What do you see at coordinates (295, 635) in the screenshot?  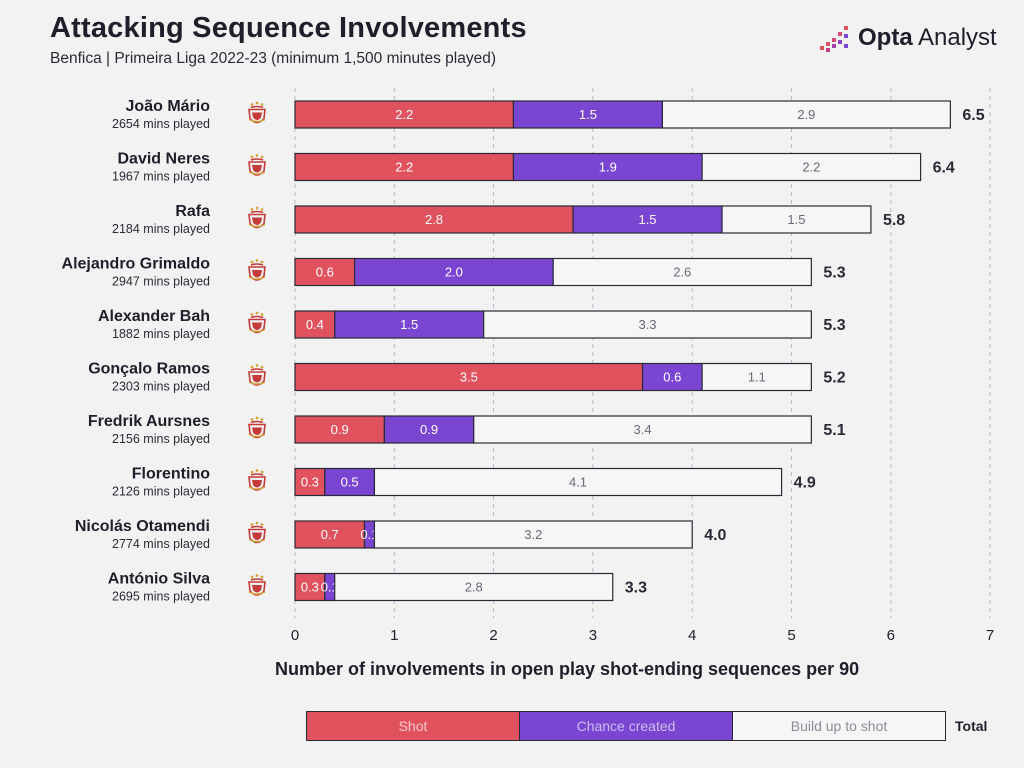 I see `x-tick-label: 0` at bounding box center [295, 635].